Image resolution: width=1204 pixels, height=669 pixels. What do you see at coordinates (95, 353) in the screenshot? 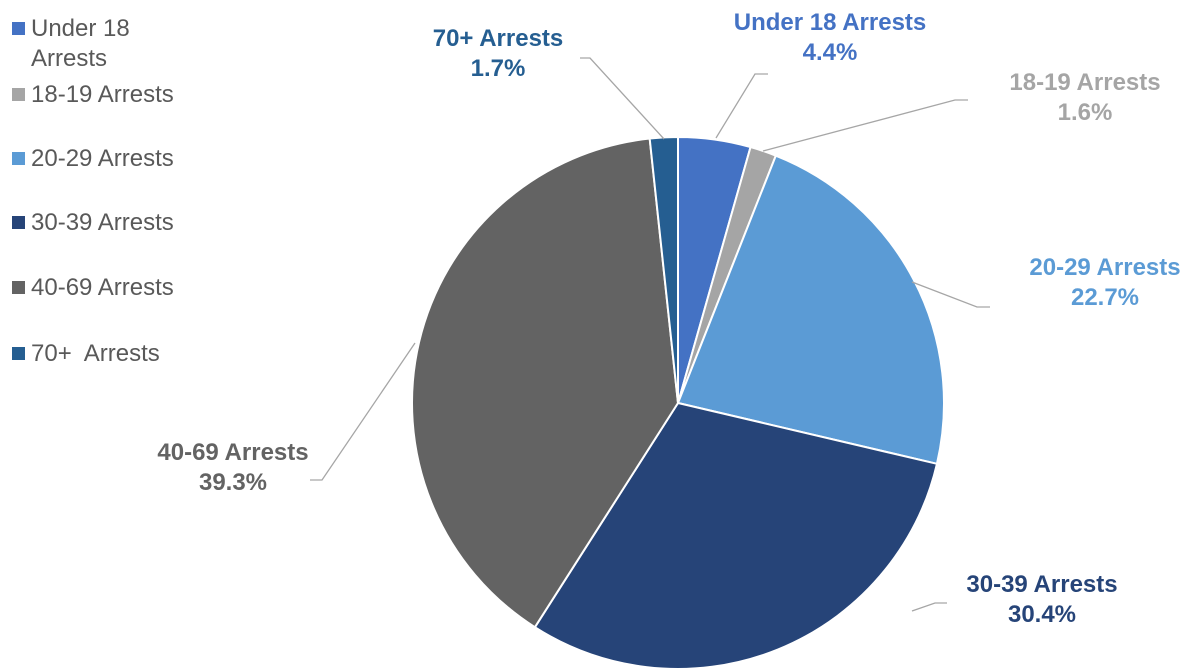
I see `legend-label: 70+ Arrests` at bounding box center [95, 353].